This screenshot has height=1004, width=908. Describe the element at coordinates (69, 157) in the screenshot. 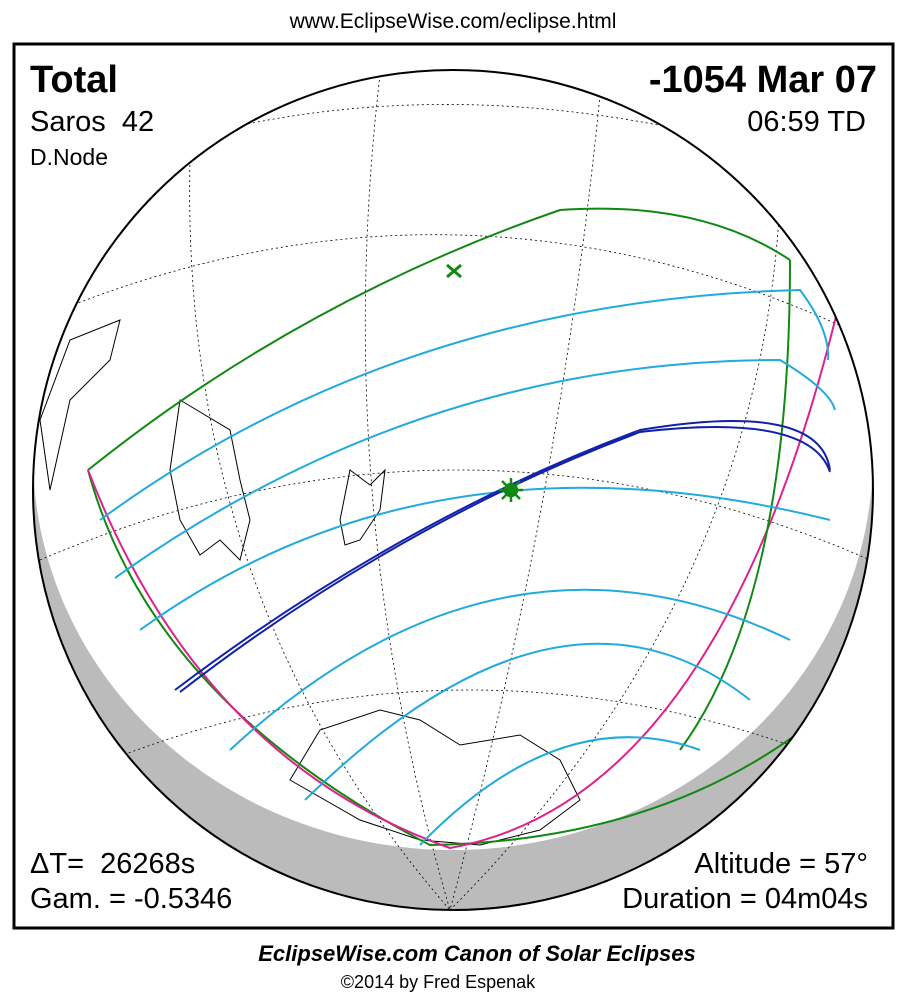

I see `node: D.Node` at that location.